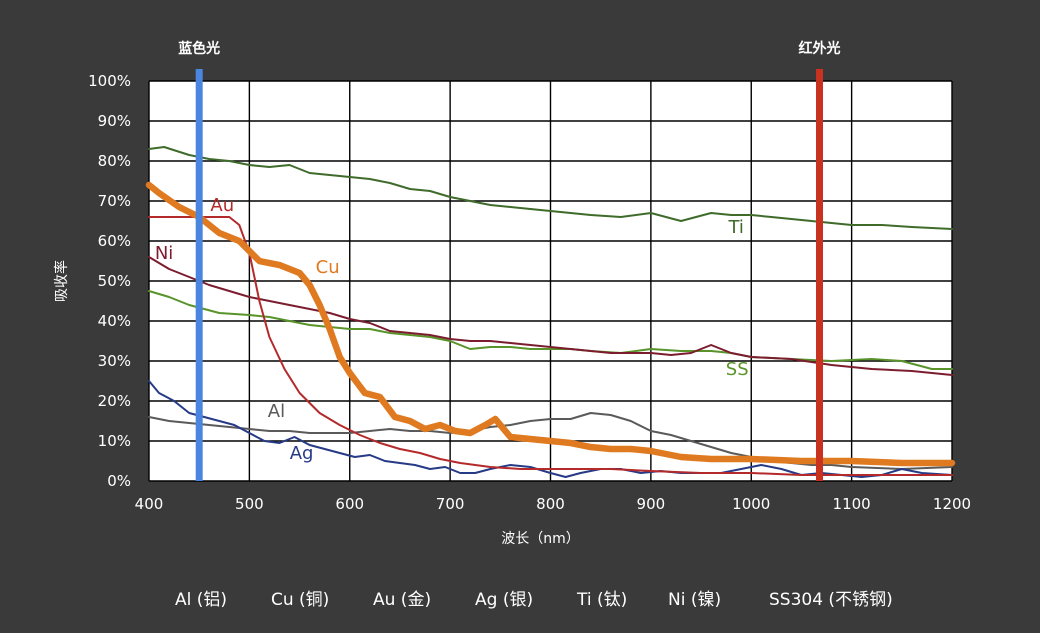 The height and width of the screenshot is (633, 1040). I want to click on y-tick-label: 20%, so click(114, 401).